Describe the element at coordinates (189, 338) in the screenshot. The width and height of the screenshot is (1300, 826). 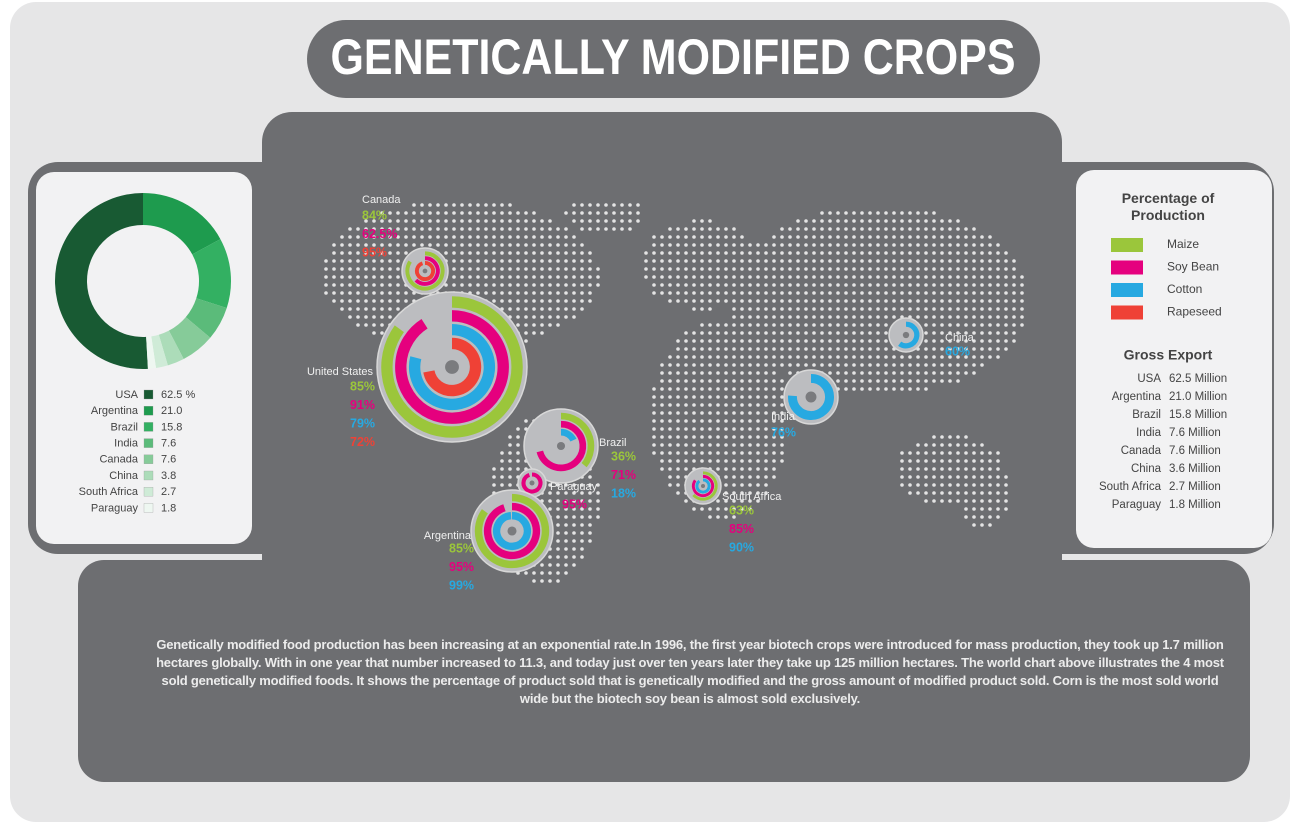
I see `donut-slice` at that location.